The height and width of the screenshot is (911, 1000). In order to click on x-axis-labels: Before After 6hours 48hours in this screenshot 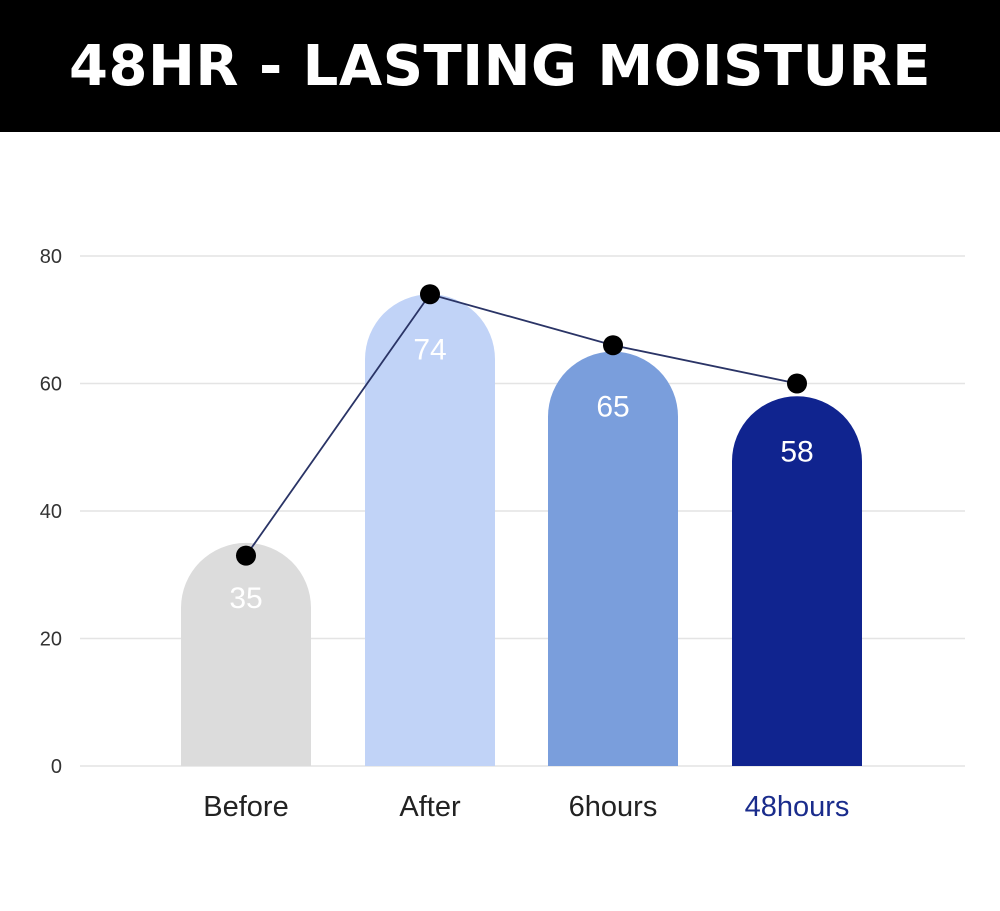, I will do `click(526, 807)`.